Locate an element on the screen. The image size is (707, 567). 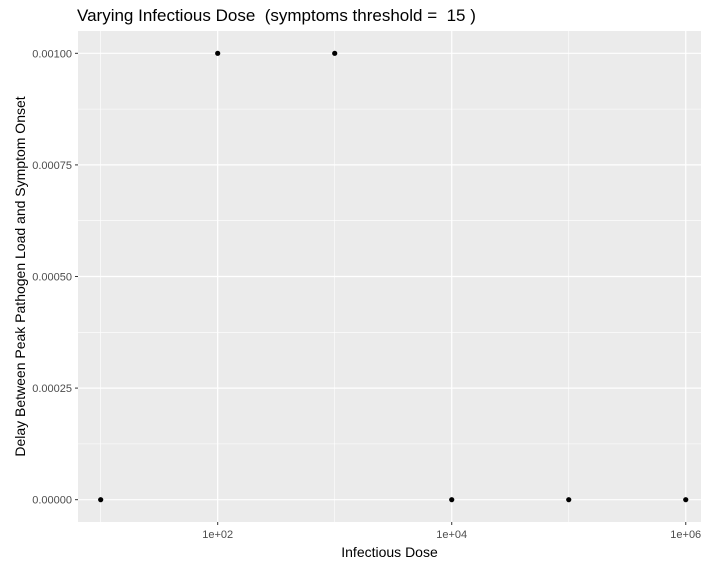
y-tick-label: 0.00050 is located at coordinates (52, 278).